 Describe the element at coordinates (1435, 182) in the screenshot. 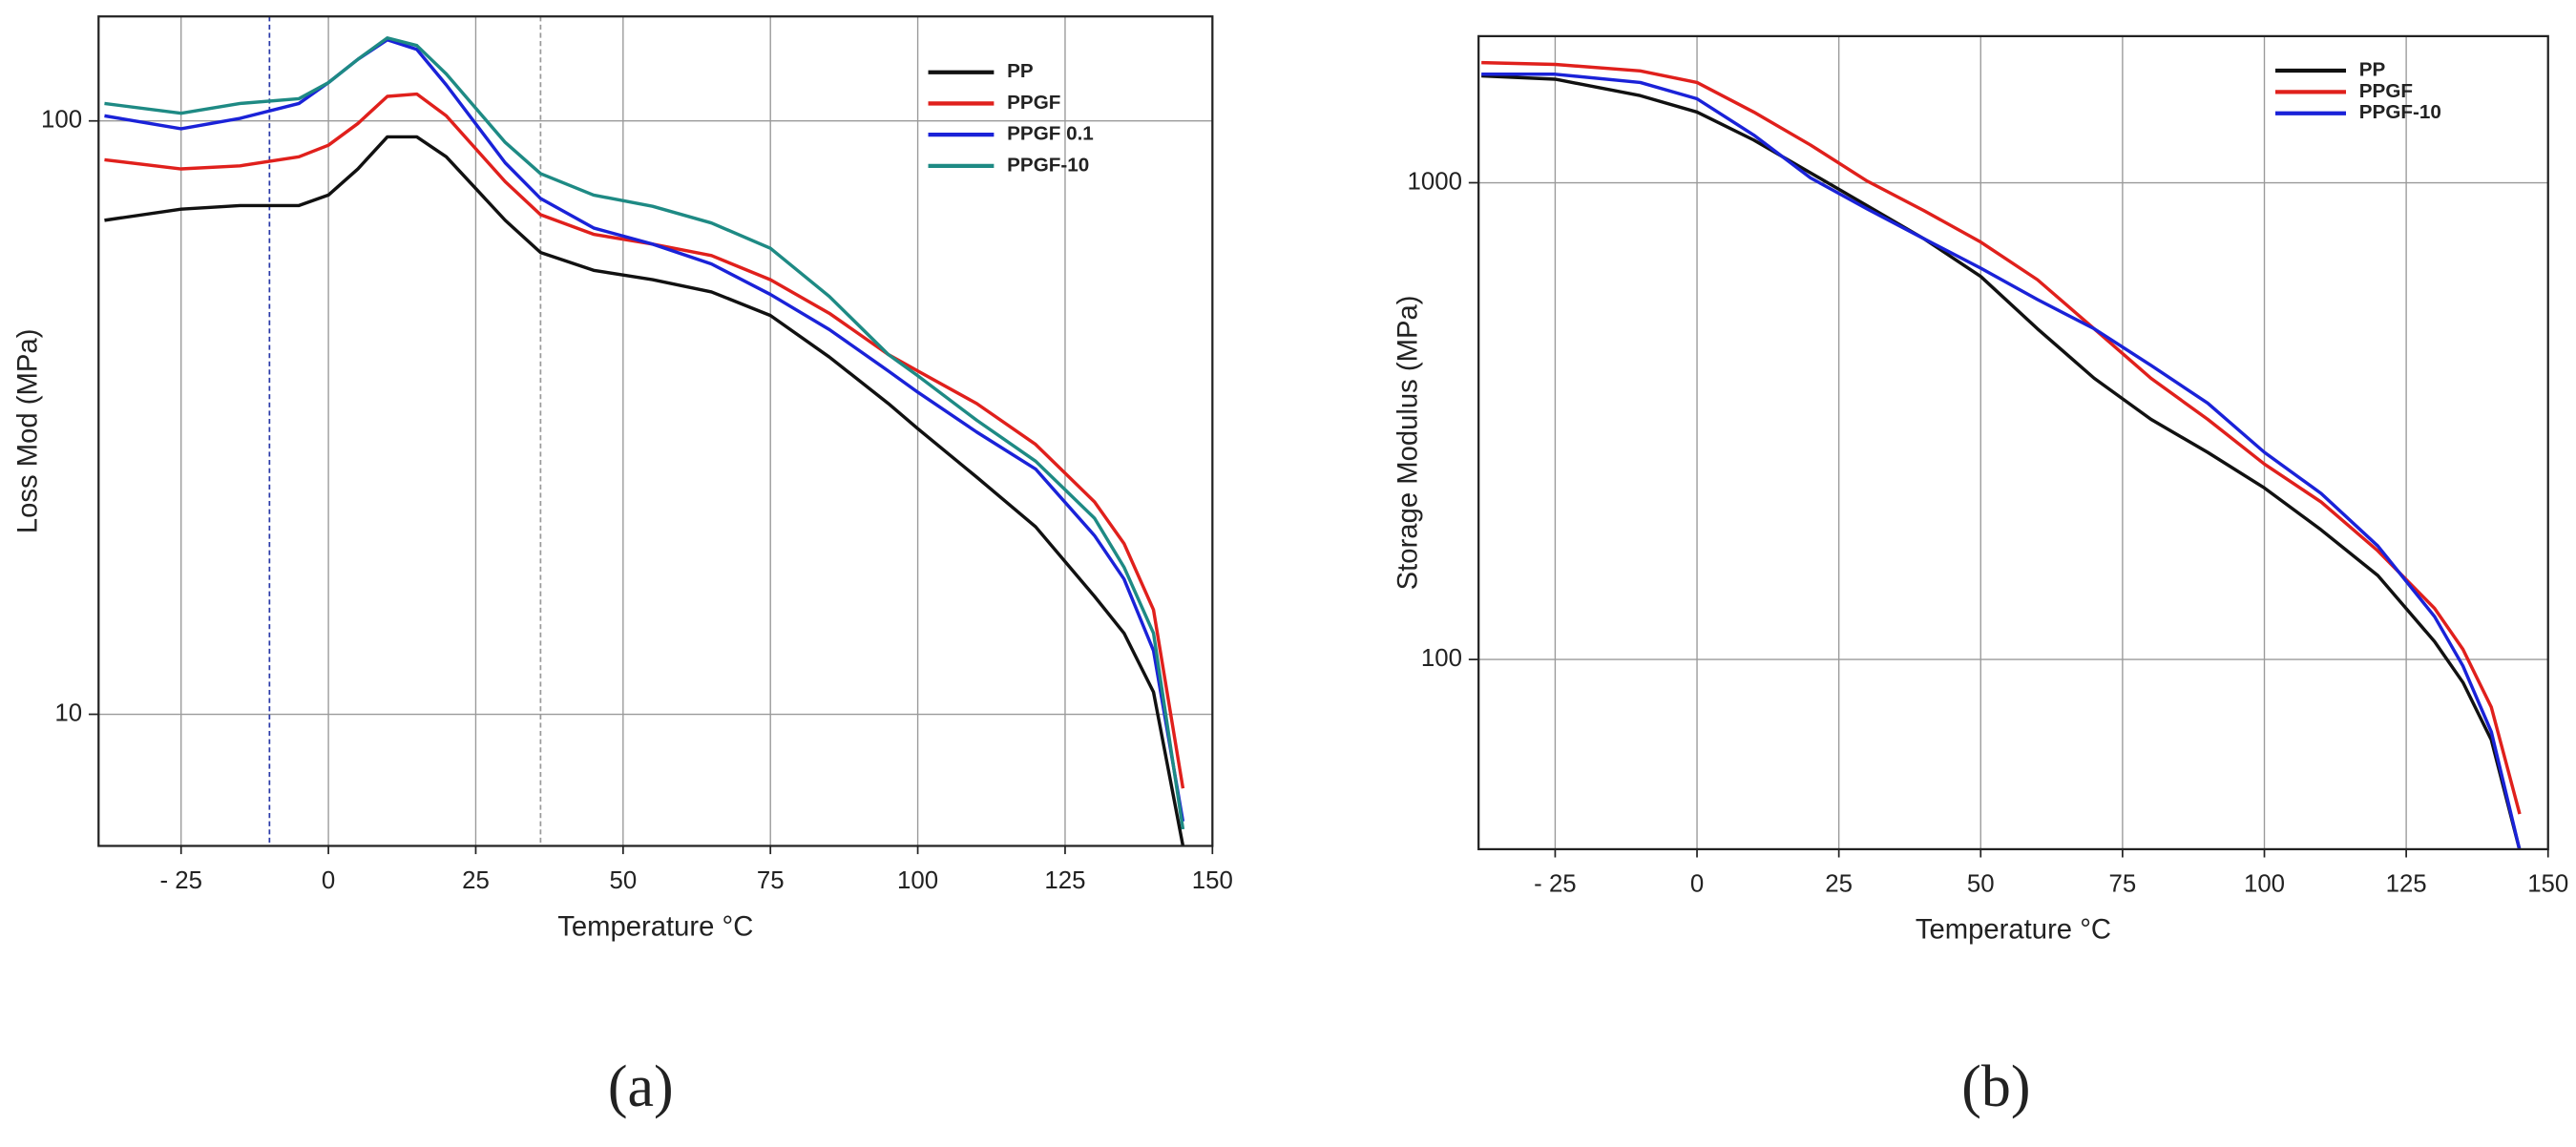

I see `y-tick-label: 1000` at that location.